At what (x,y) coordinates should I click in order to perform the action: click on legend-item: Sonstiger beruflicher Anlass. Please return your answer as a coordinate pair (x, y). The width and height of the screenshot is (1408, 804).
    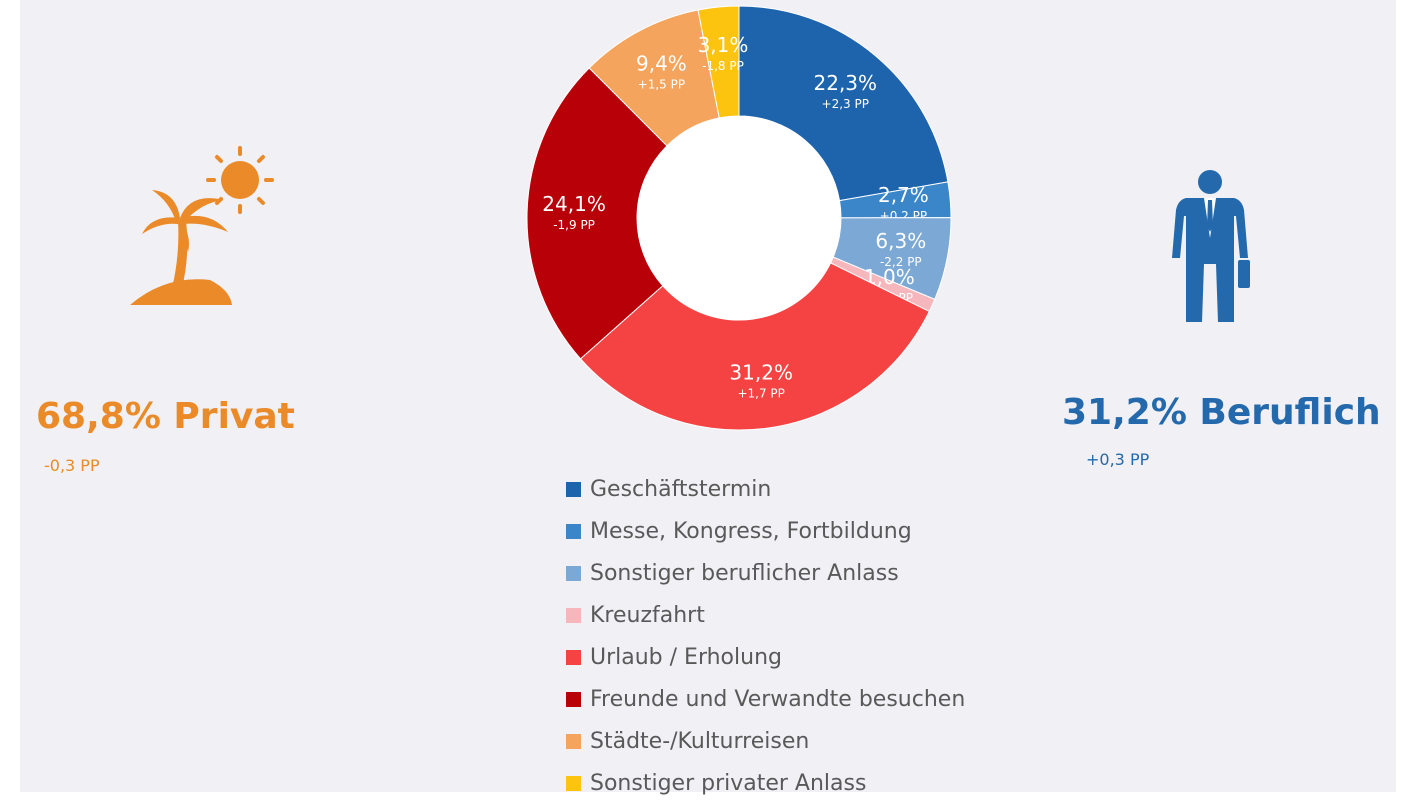
    Looking at the image, I should click on (765, 573).